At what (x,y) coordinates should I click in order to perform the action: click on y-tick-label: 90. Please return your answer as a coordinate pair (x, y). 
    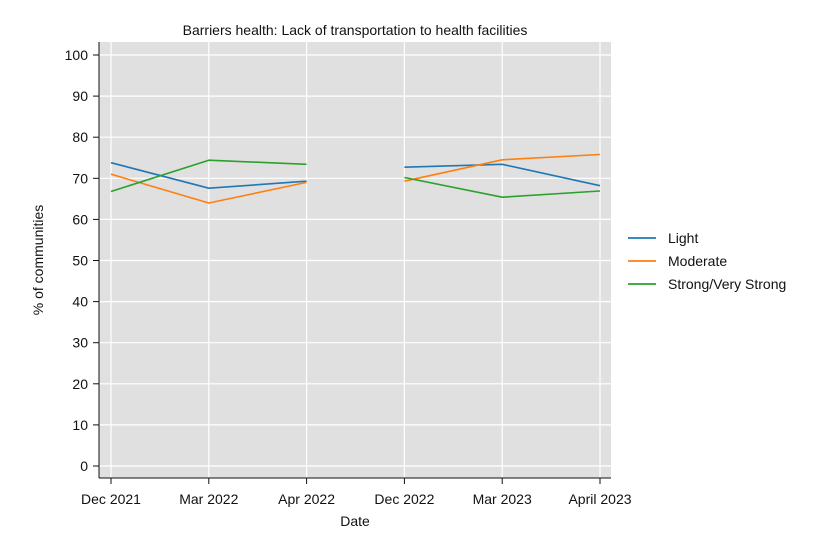
    Looking at the image, I should click on (80, 96).